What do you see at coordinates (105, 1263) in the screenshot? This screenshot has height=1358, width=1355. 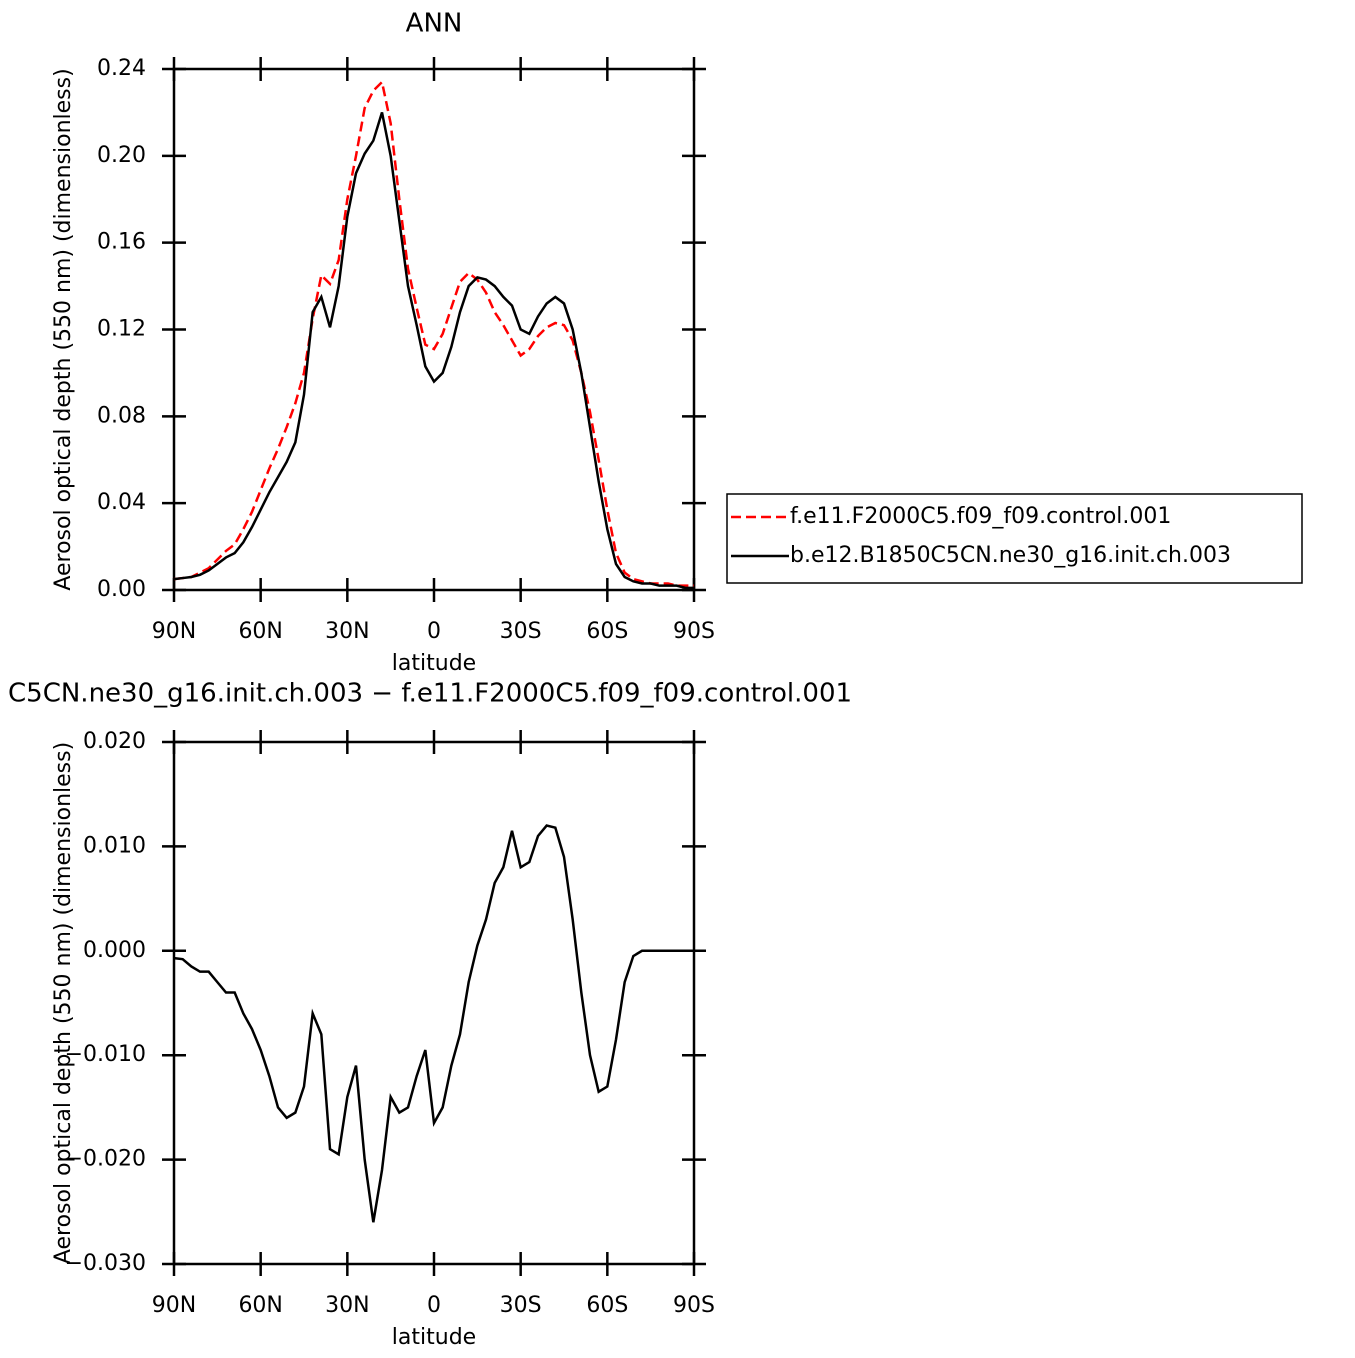 I see `y-tick-label: −0.030` at bounding box center [105, 1263].